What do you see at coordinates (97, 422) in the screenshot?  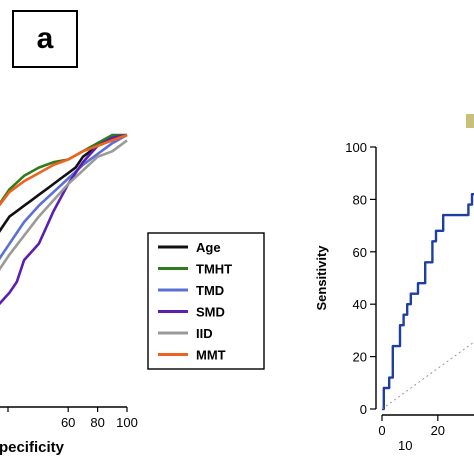 I see `left-x-tick-label: 80` at bounding box center [97, 422].